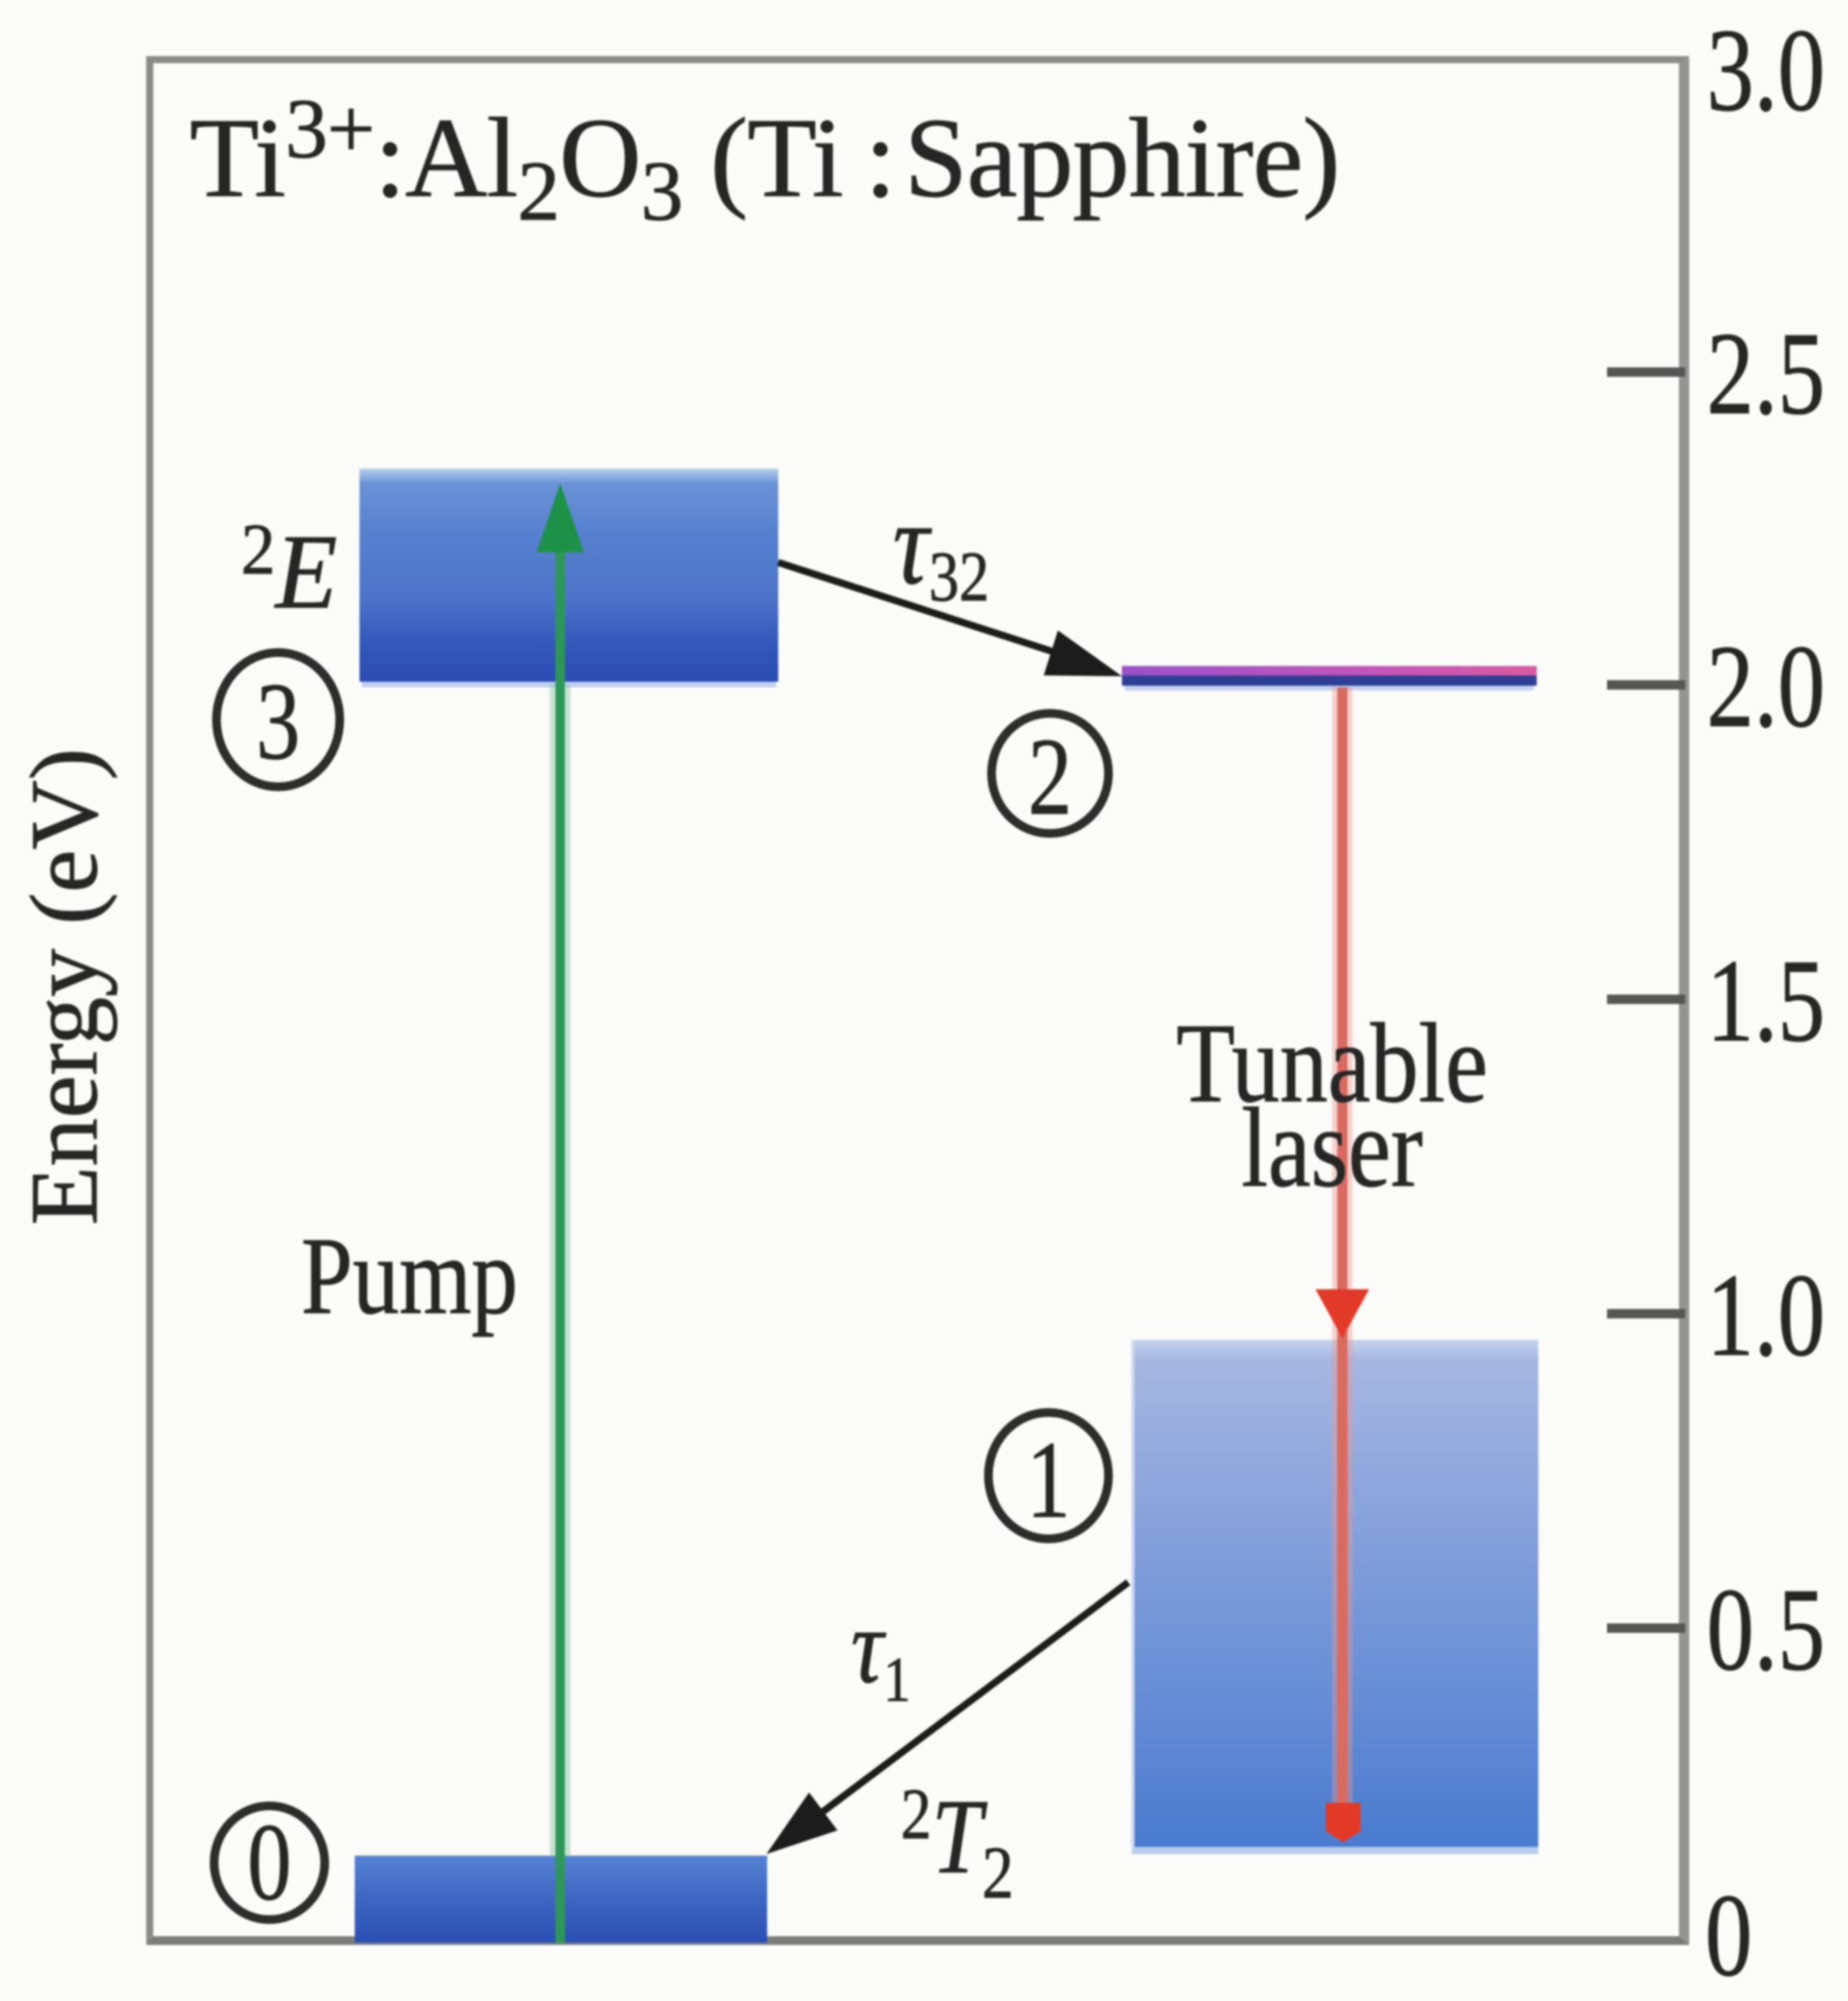 The image size is (1848, 2001). Describe the element at coordinates (1048, 1480) in the screenshot. I see `svg-text: 1` at that location.